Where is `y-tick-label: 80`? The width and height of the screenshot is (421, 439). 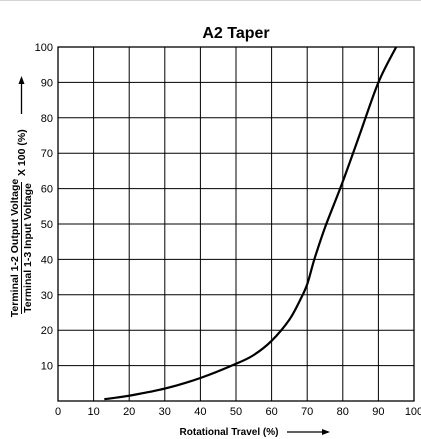
y-tick-label: 80 is located at coordinates (47, 119).